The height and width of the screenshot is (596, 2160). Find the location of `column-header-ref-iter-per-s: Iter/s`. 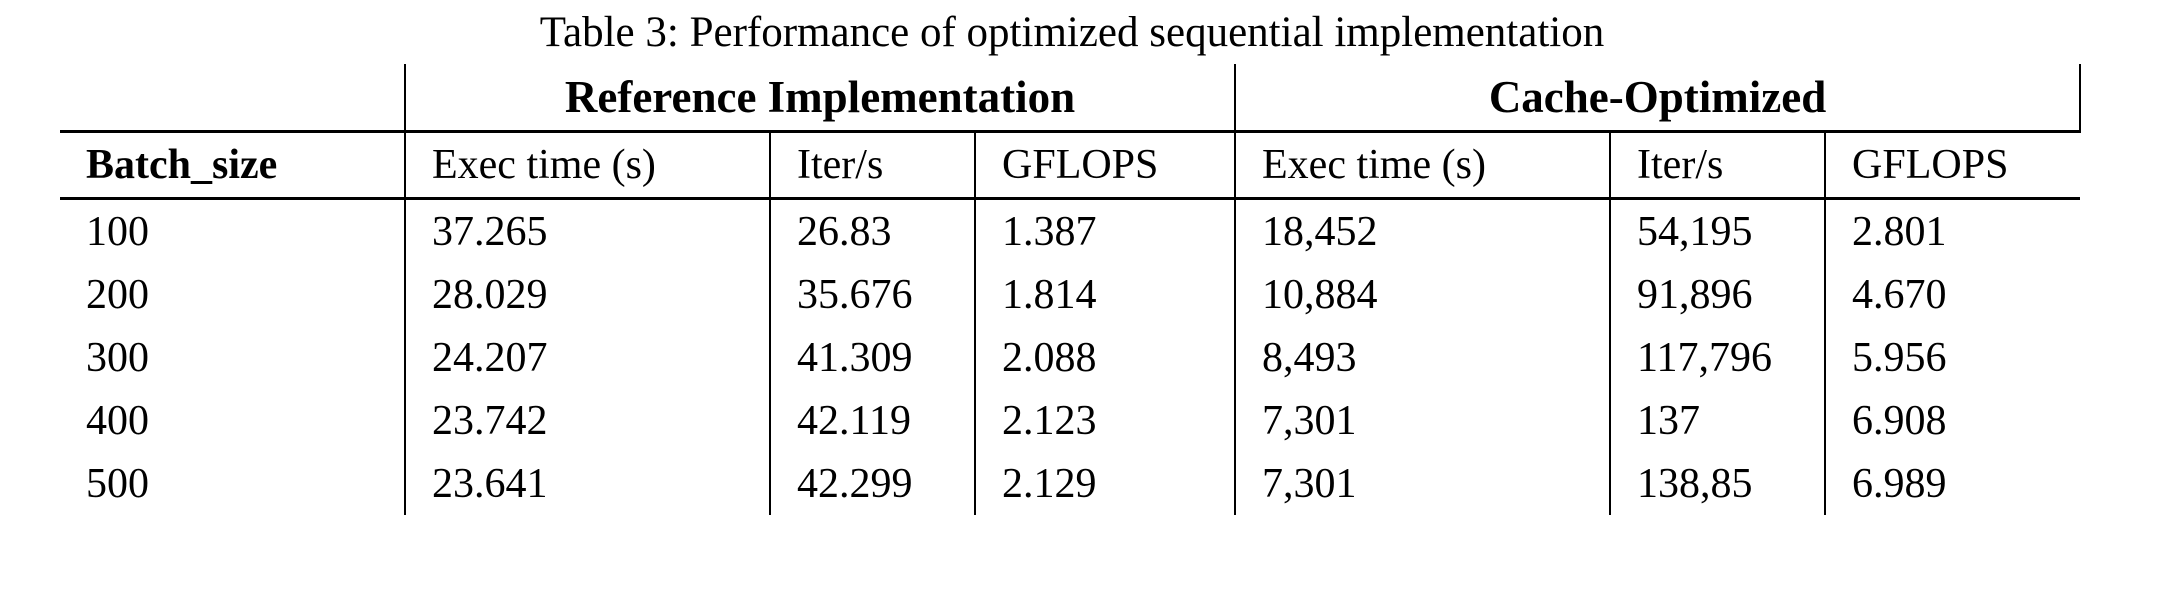

column-header-ref-iter-per-s: Iter/s is located at coordinates (872, 165).